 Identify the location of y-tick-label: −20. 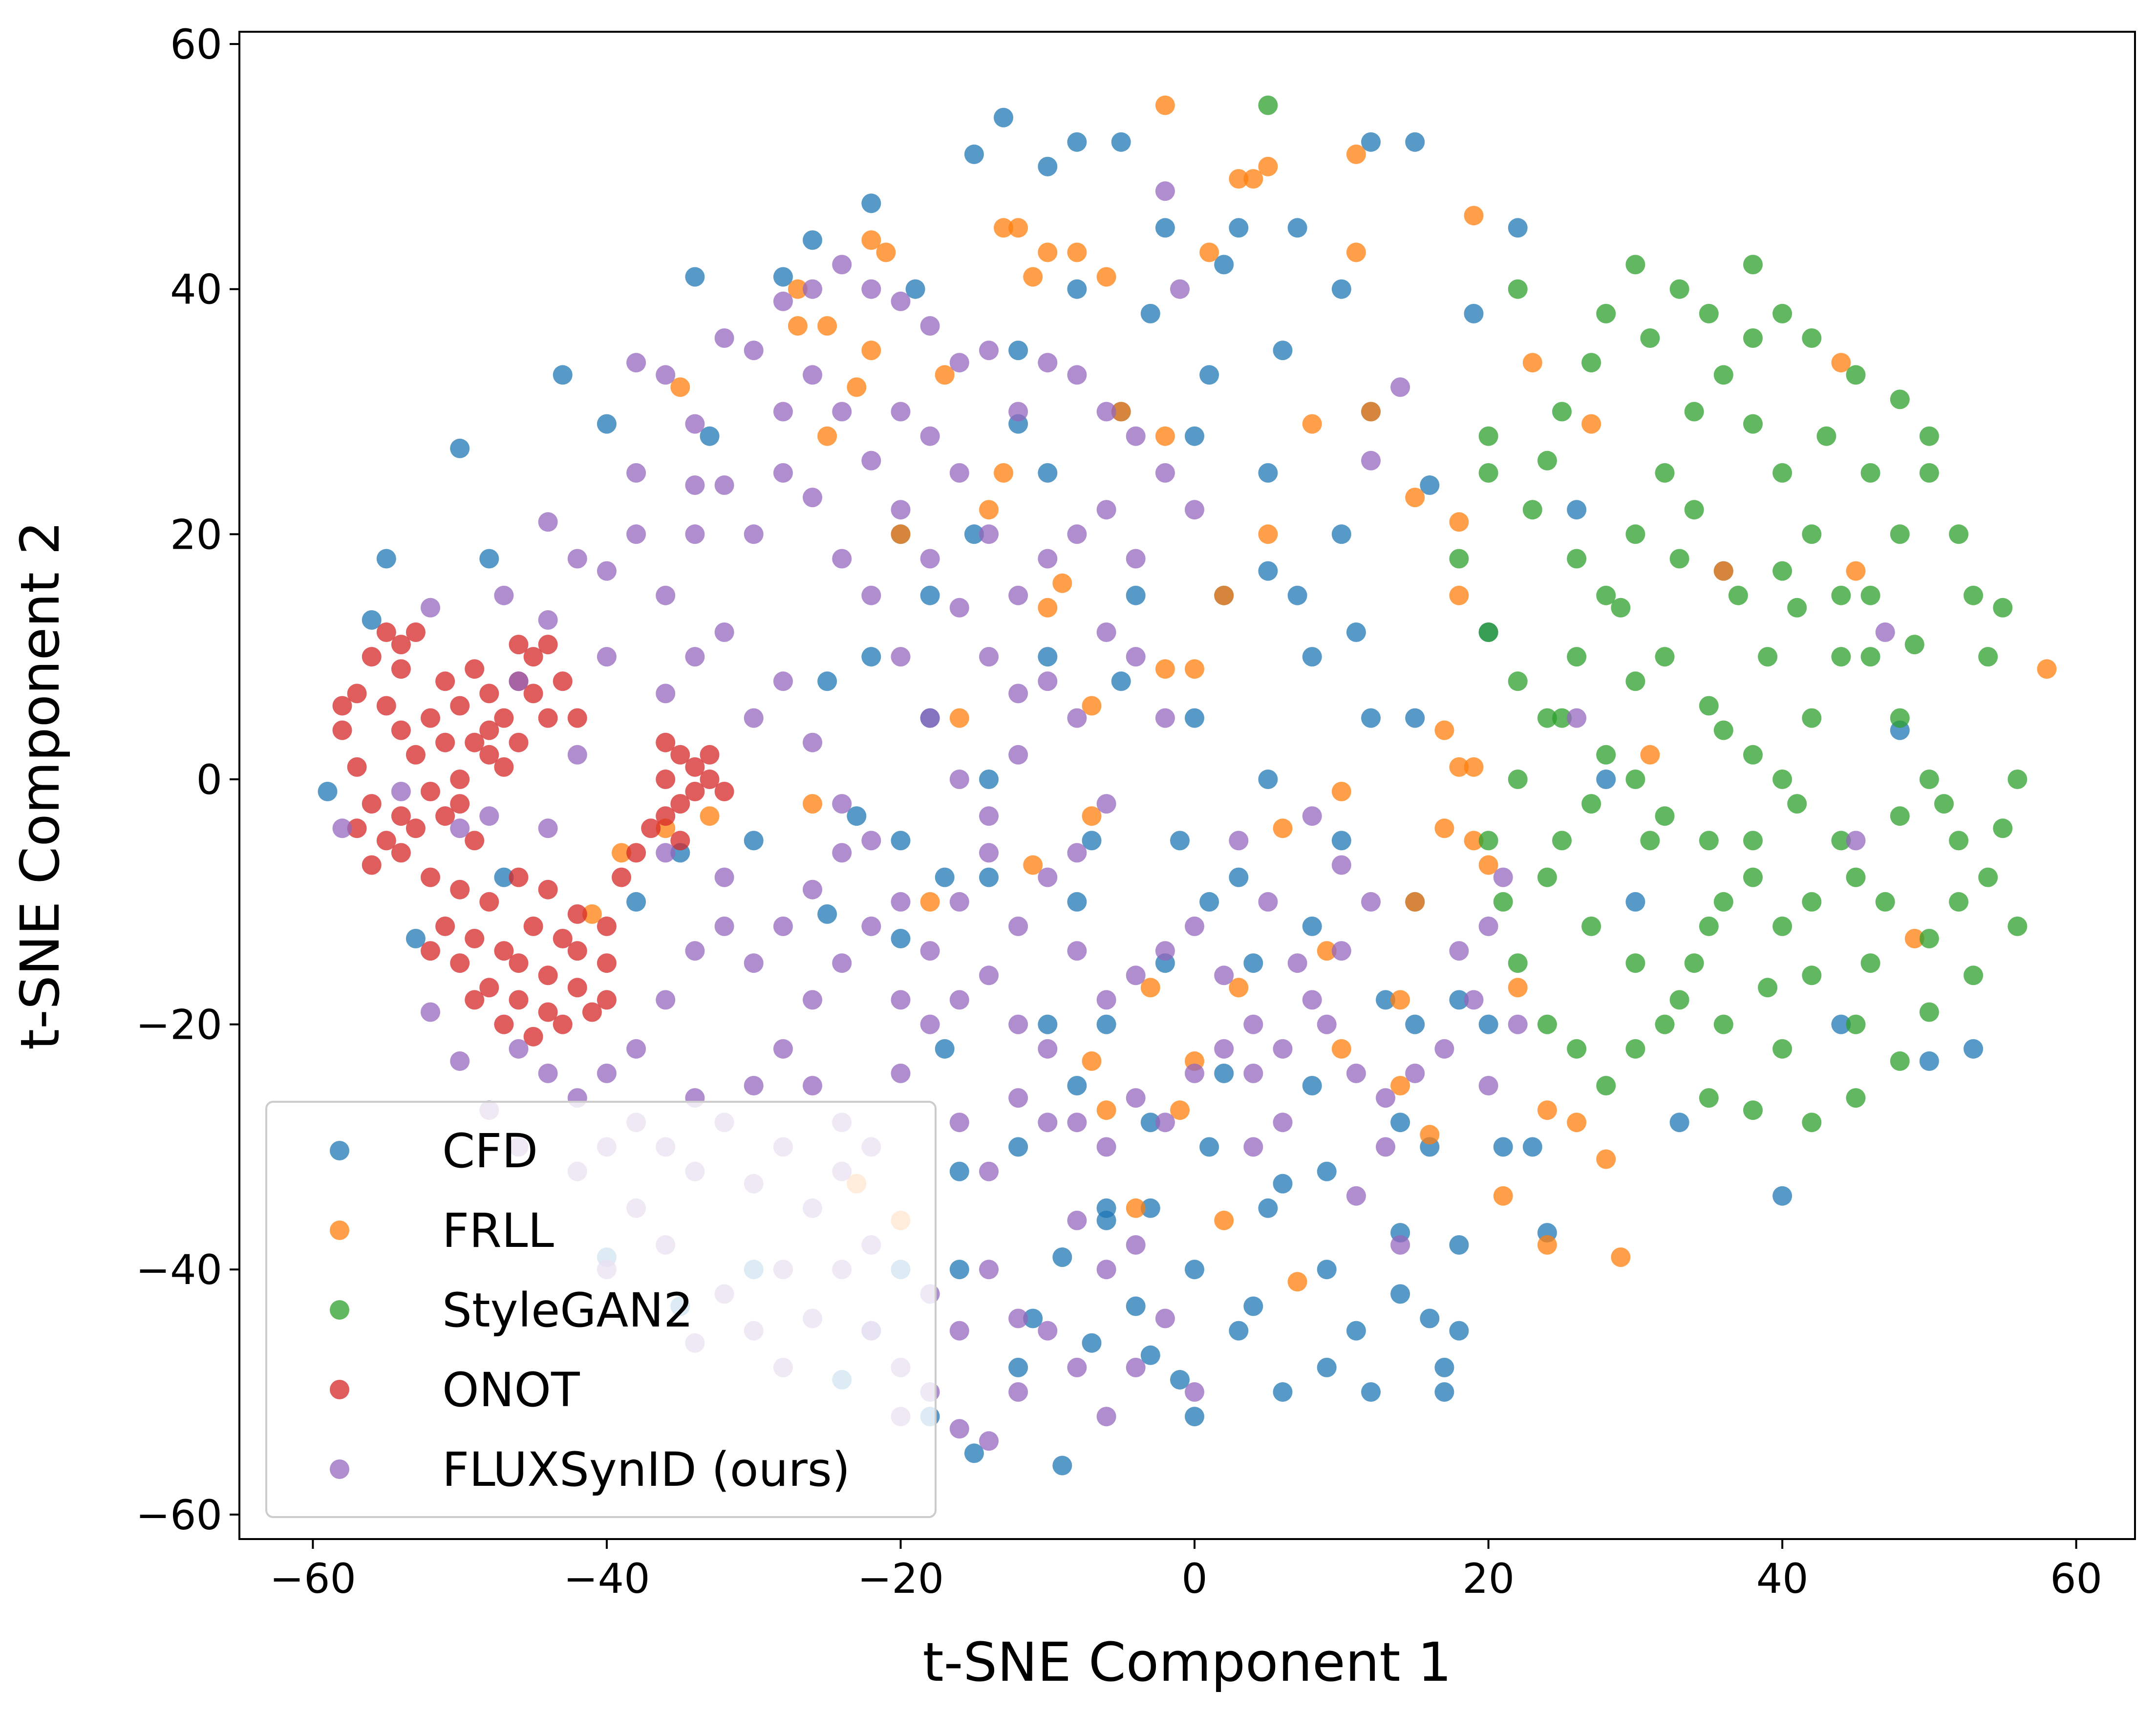
(179, 1025).